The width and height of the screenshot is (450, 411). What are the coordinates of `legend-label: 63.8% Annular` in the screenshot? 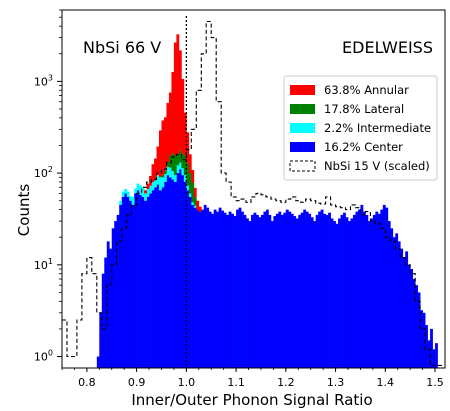 It's located at (366, 90).